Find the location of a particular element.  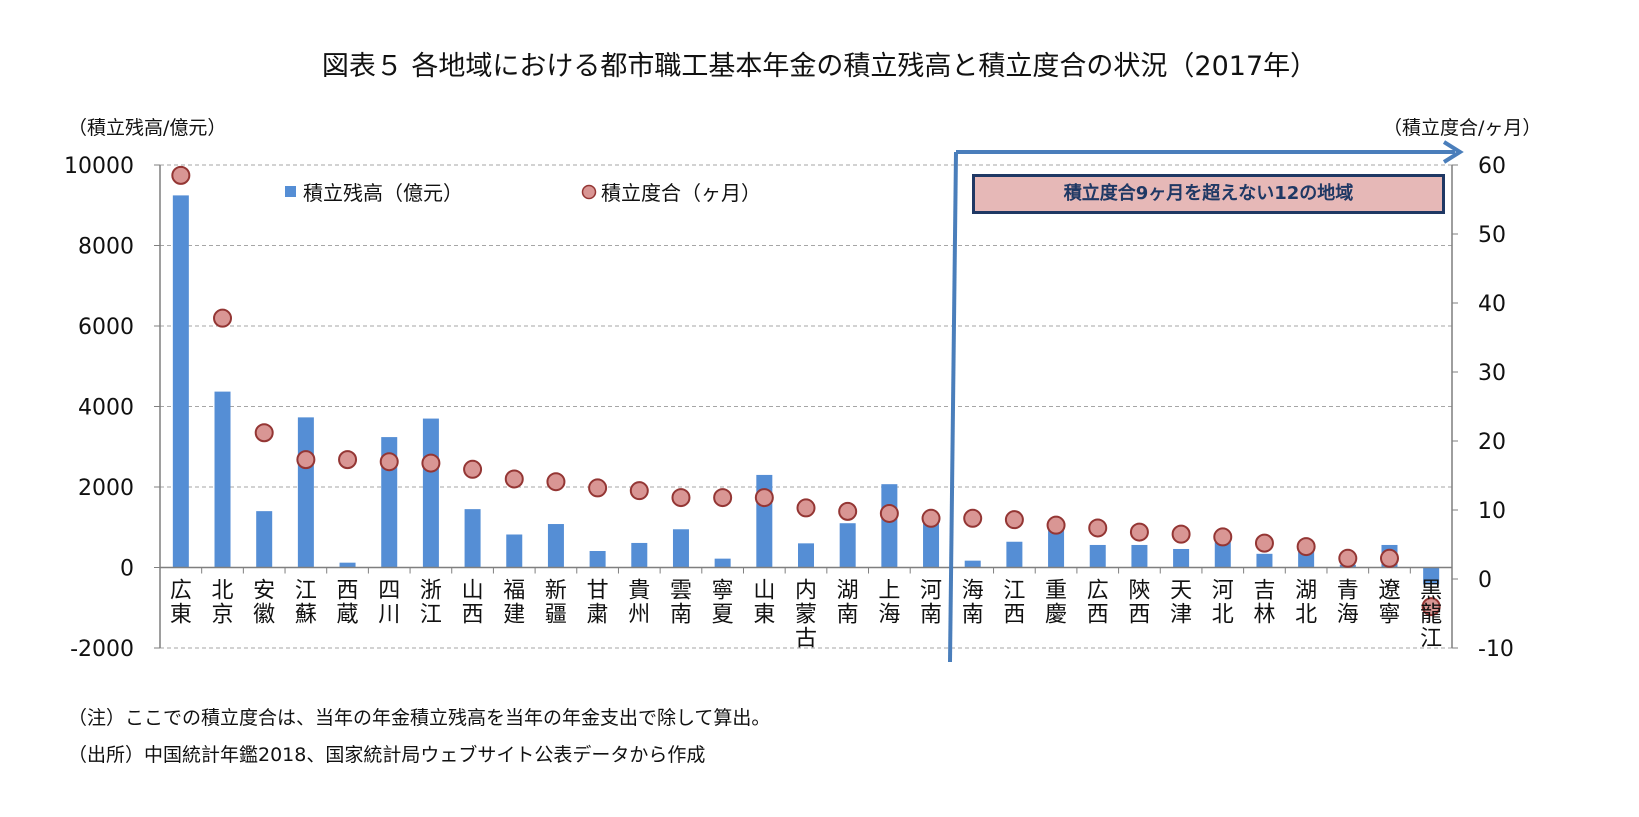

y-left-tick-label: -2000 is located at coordinates (102, 649).